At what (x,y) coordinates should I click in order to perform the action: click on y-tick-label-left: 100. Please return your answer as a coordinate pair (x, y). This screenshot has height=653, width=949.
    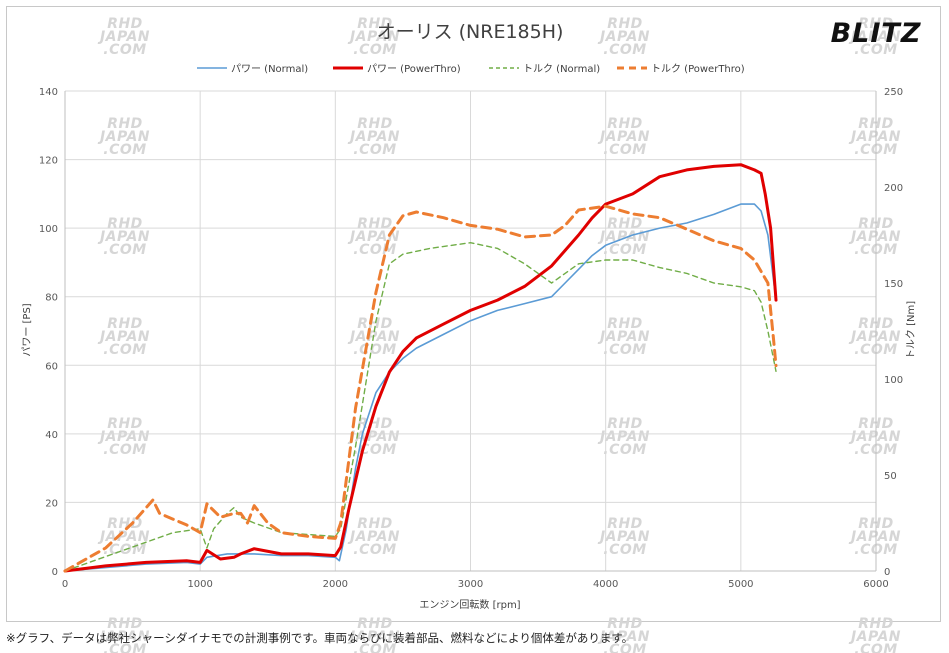
    Looking at the image, I should click on (48, 229).